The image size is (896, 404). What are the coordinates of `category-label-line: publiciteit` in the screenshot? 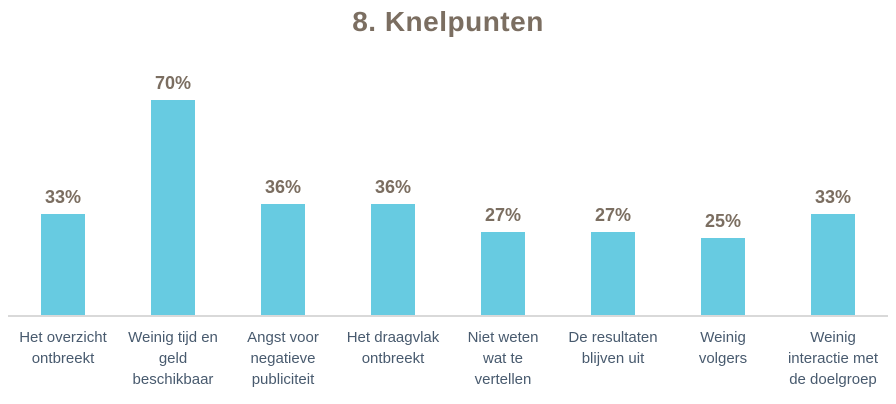 It's located at (283, 379).